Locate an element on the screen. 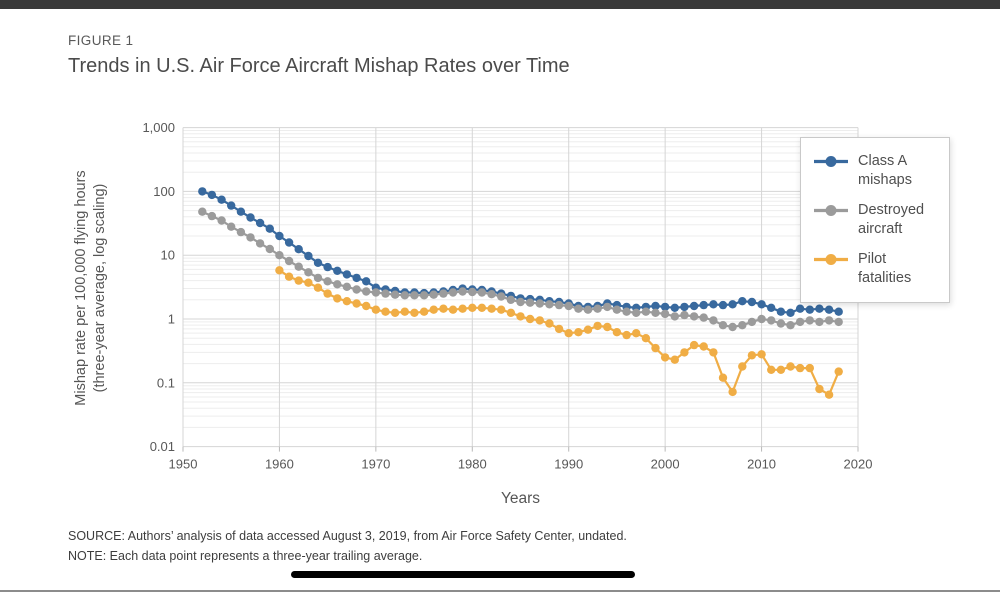 This screenshot has height=592, width=1000. legend-label-class-a-mishaps: Class A mishaps is located at coordinates (885, 170).